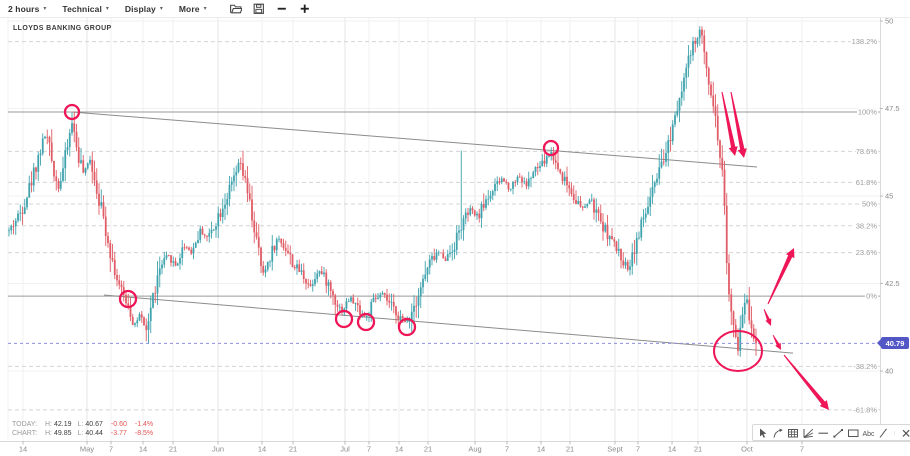 This screenshot has height=456, width=910. I want to click on drawing-toolbar: Abc, so click(831, 432).